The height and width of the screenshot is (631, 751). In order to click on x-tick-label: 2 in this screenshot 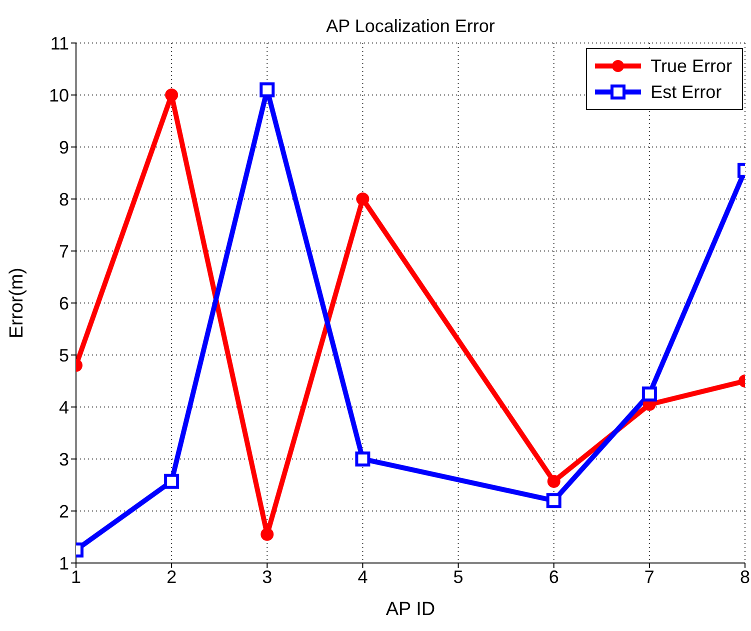, I will do `click(171, 576)`.